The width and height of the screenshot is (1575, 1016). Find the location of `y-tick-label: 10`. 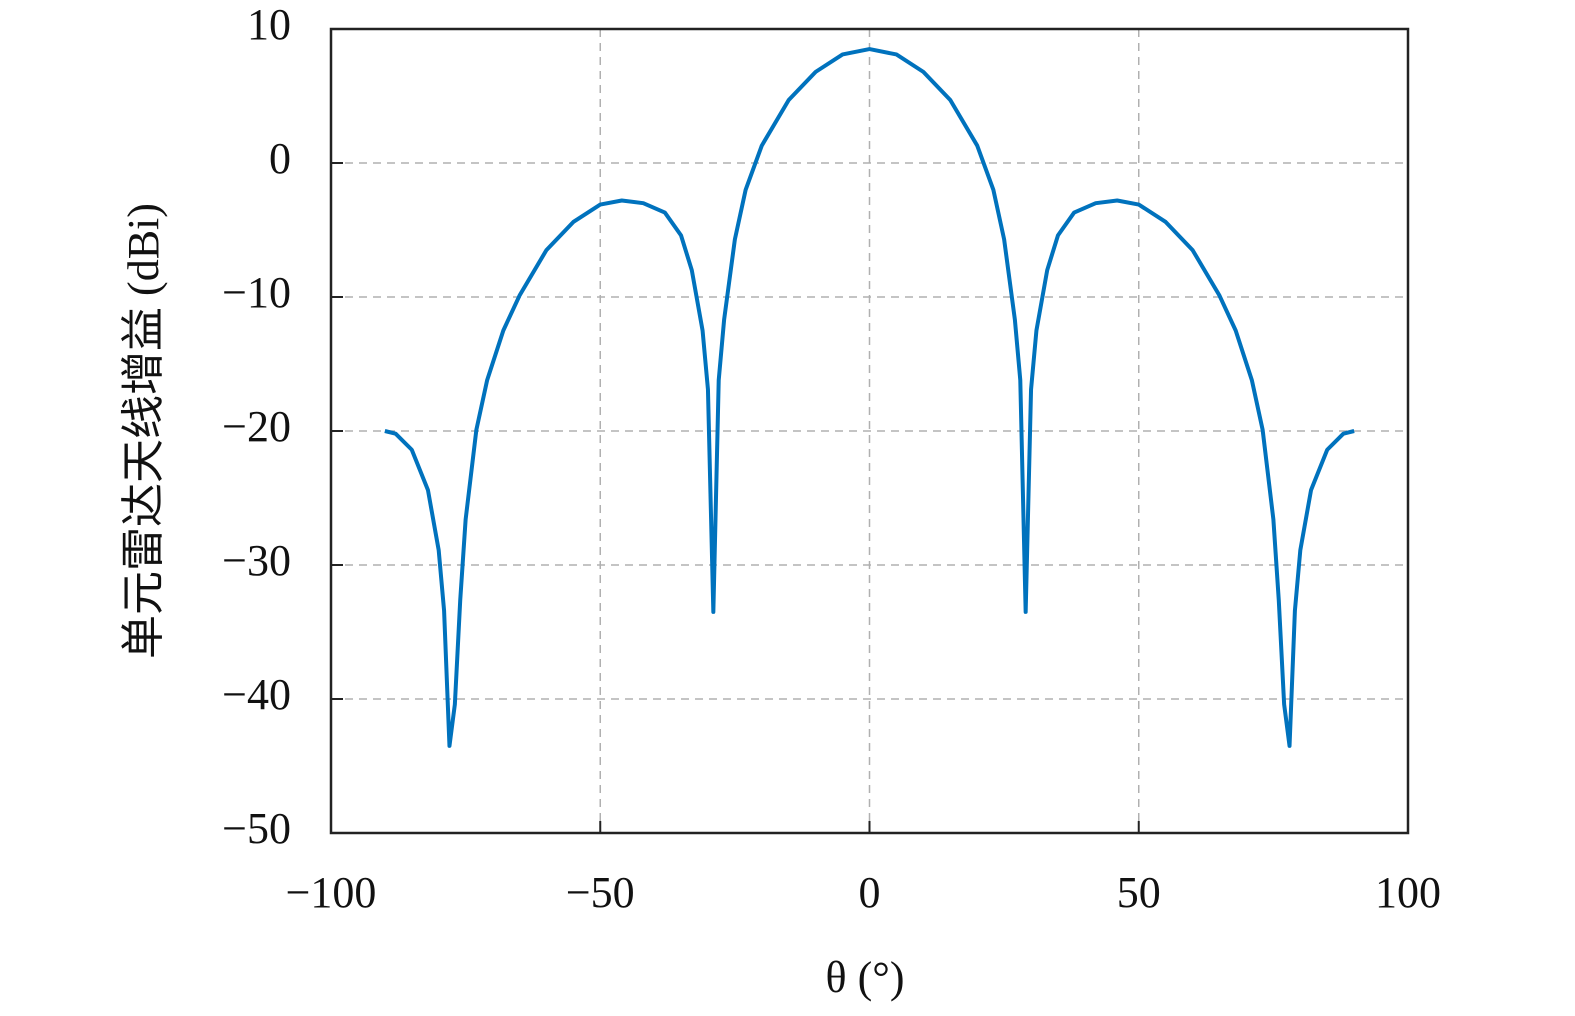

y-tick-label: 10 is located at coordinates (269, 24).